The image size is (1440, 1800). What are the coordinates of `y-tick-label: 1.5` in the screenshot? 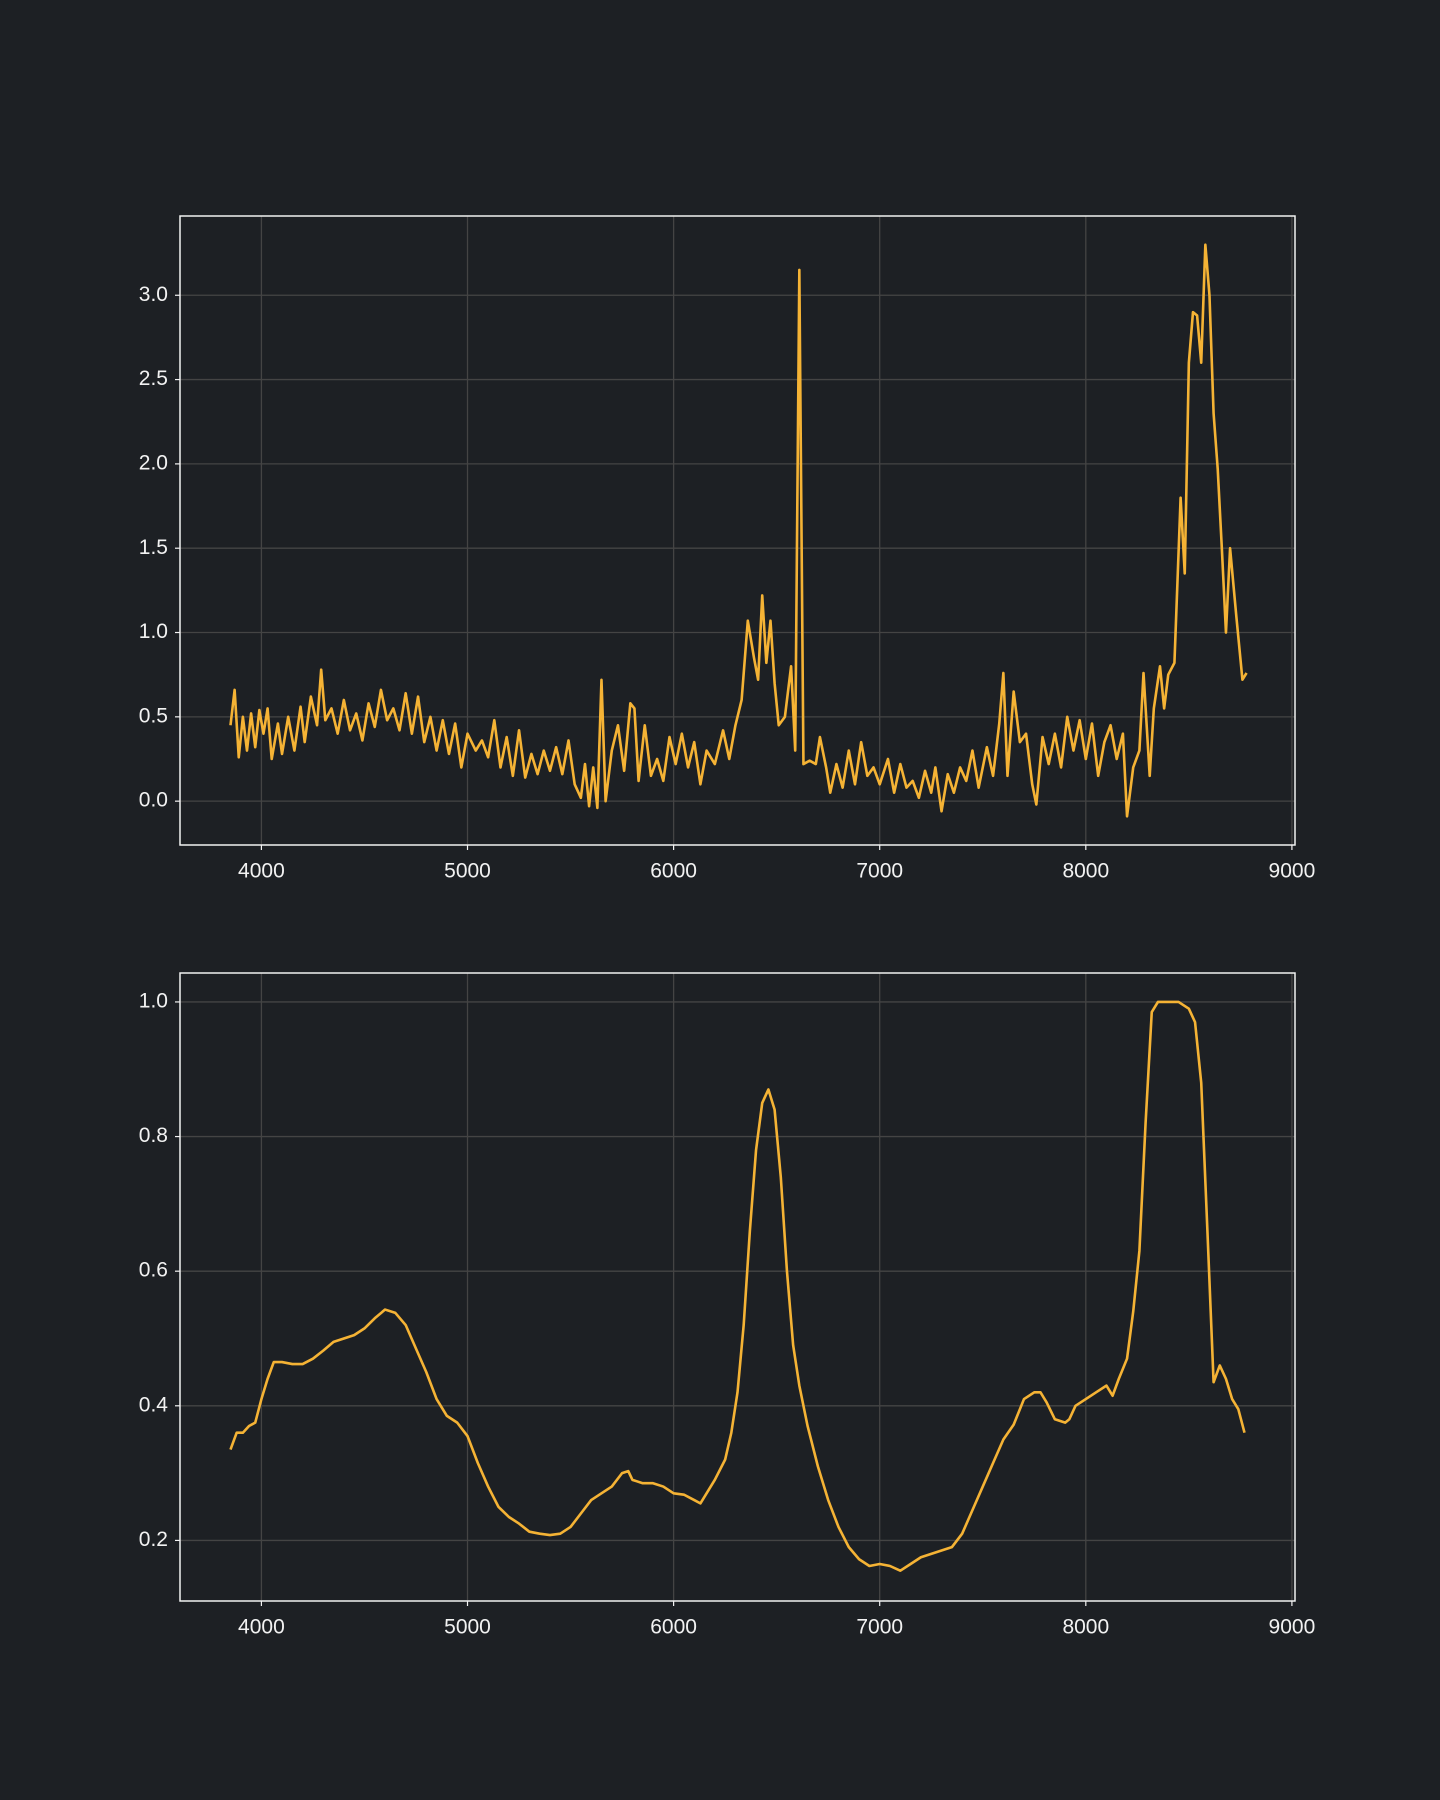 It's located at (153, 547).